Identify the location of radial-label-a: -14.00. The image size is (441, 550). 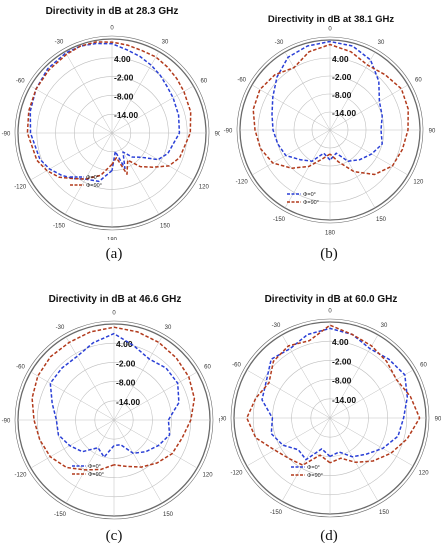
(126, 115).